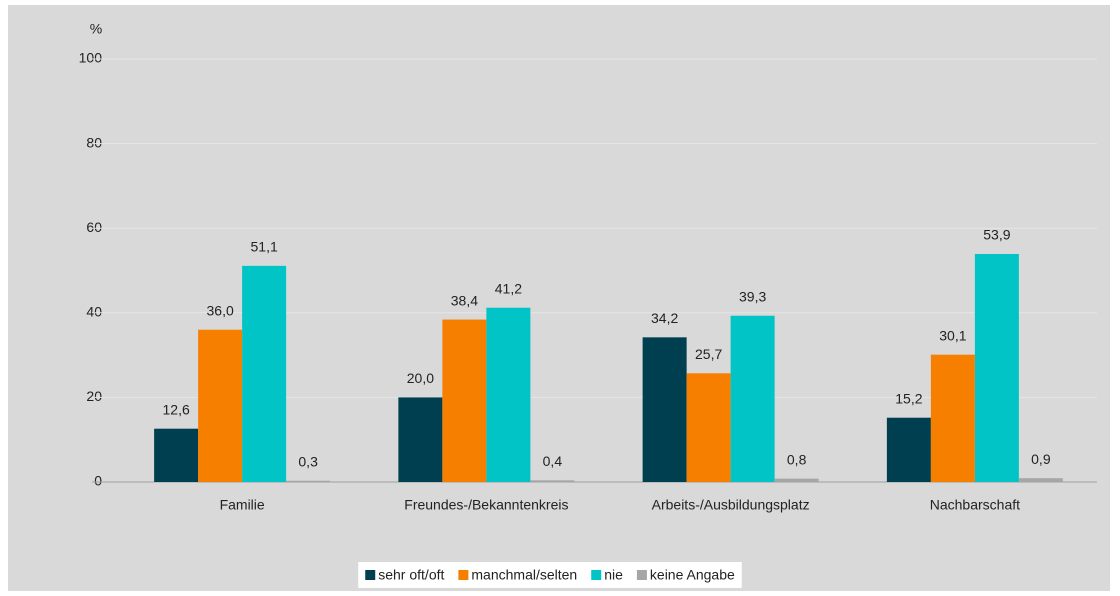 This screenshot has width=1120, height=596. Describe the element at coordinates (908, 398) in the screenshot. I see `value-label: 15,2` at that location.